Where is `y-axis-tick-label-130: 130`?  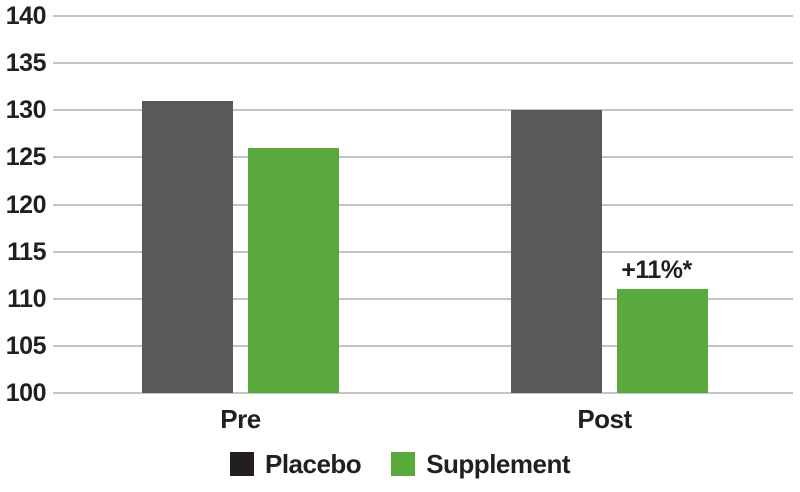 y-axis-tick-label-130: 130 is located at coordinates (26, 110).